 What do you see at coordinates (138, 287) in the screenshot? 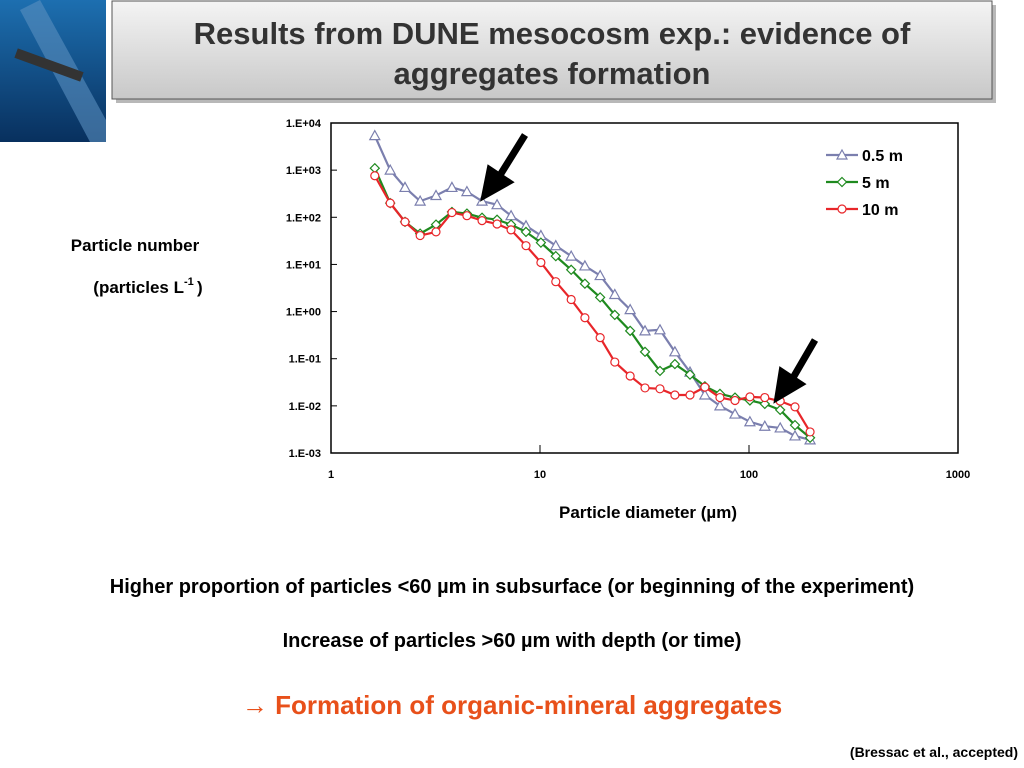
I see `y-axis-label: (particles L` at bounding box center [138, 287].